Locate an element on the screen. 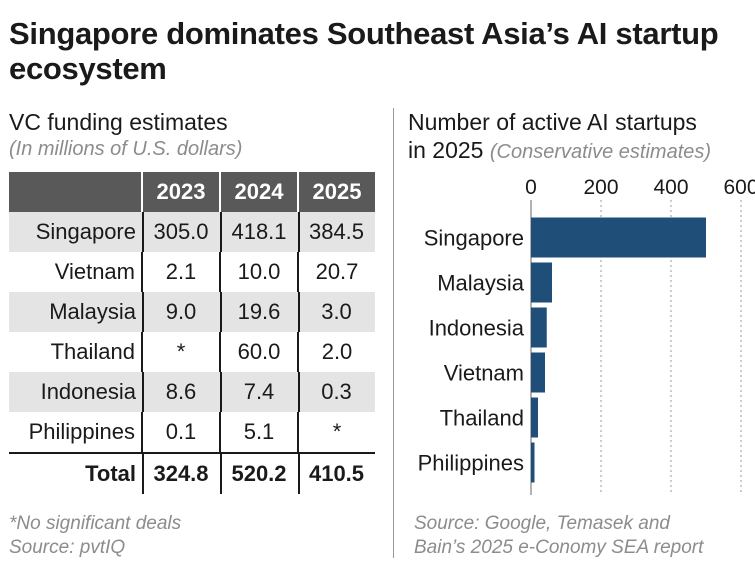 This screenshot has width=755, height=563. chart-title-year: in 2025 is located at coordinates (446, 150).